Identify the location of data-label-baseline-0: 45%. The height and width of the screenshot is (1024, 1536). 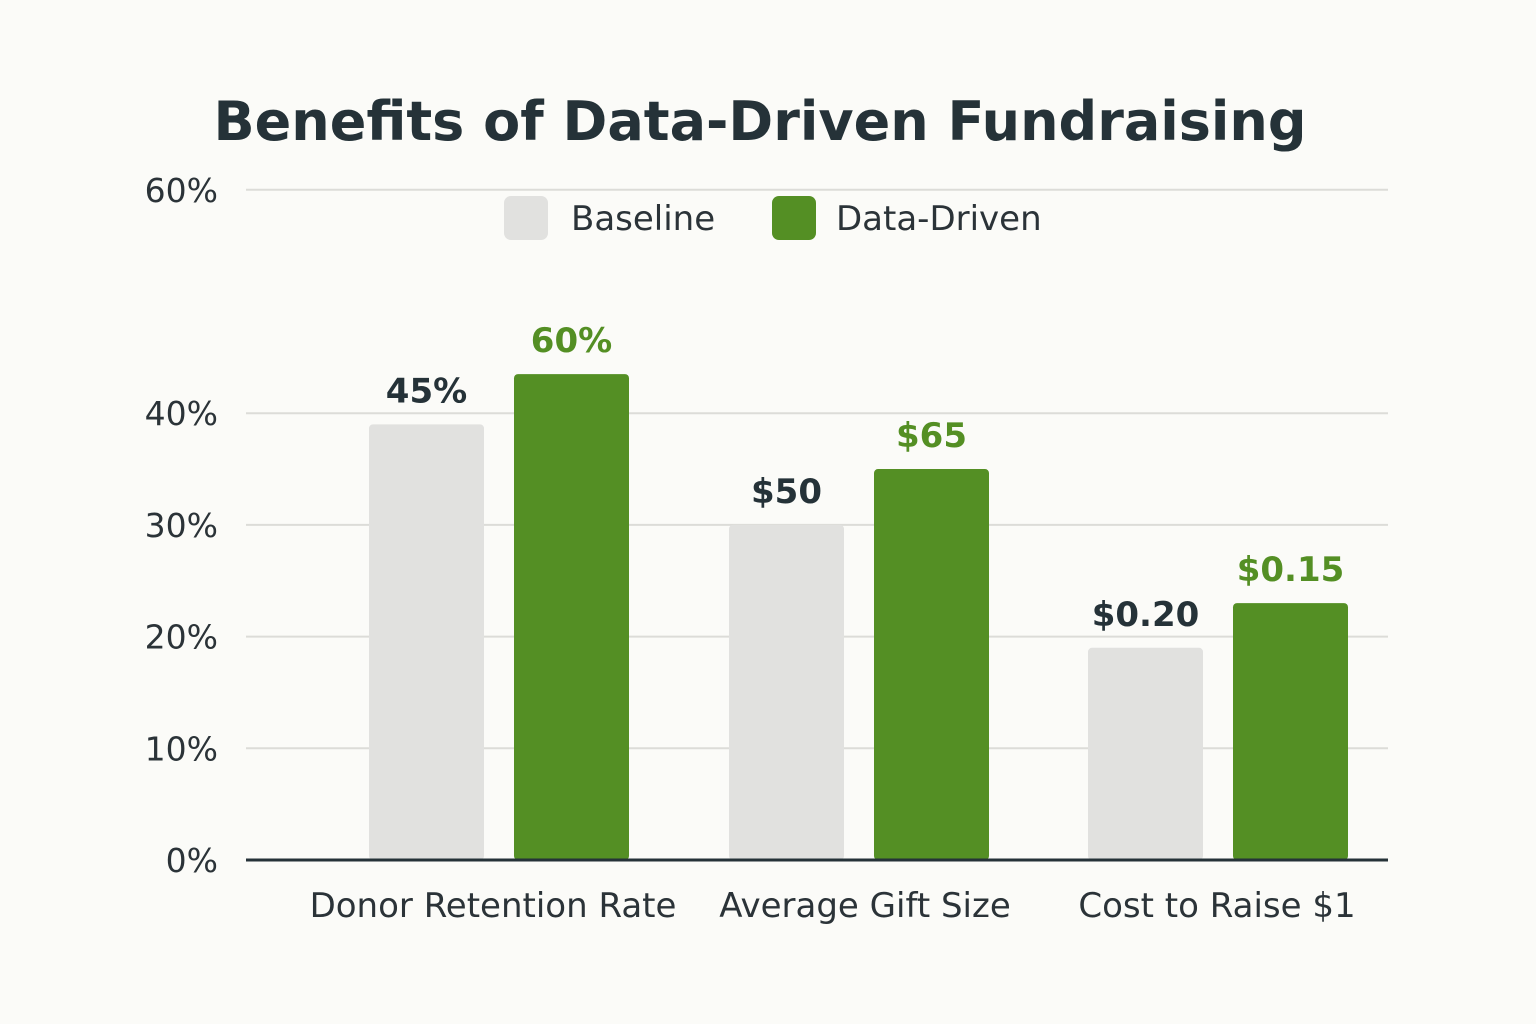
(426, 391).